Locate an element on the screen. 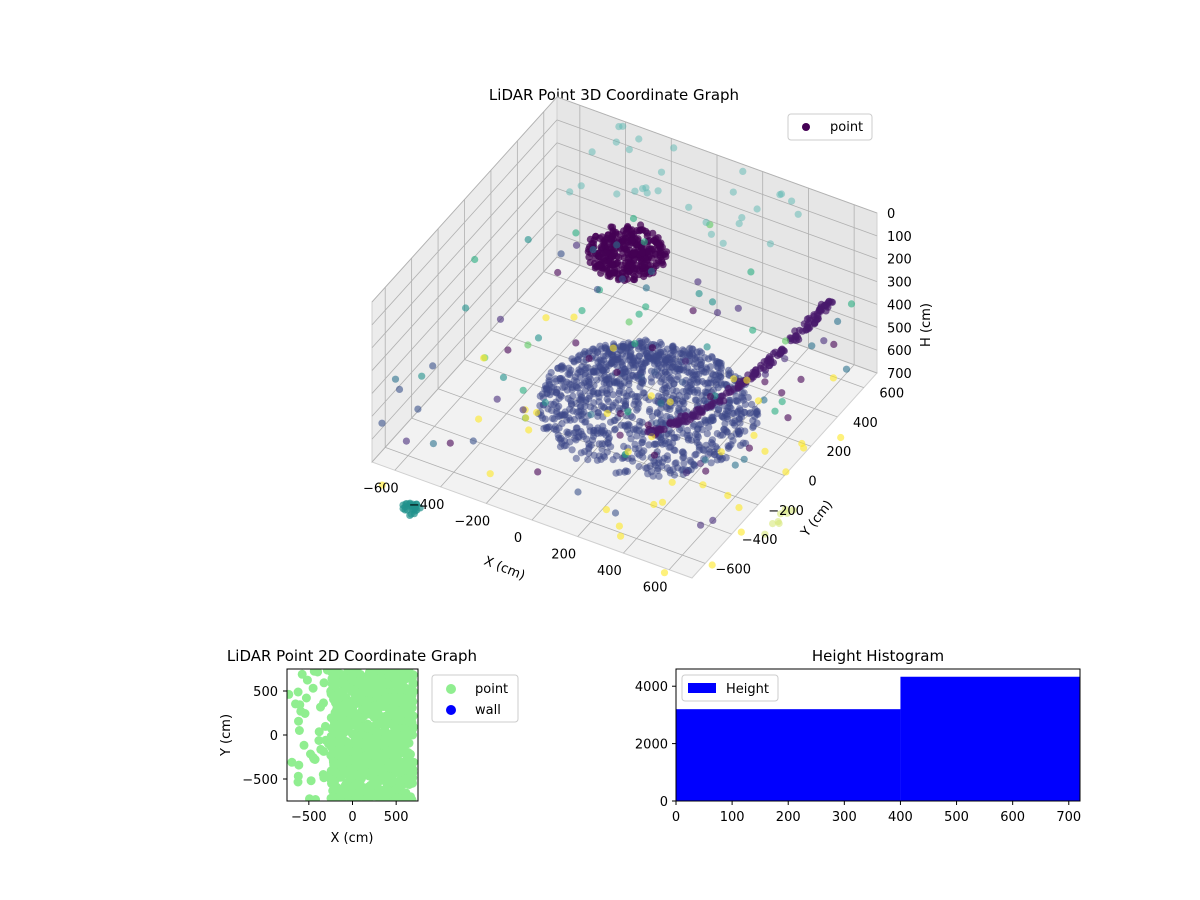  z-tick-label: 500 is located at coordinates (899, 328).